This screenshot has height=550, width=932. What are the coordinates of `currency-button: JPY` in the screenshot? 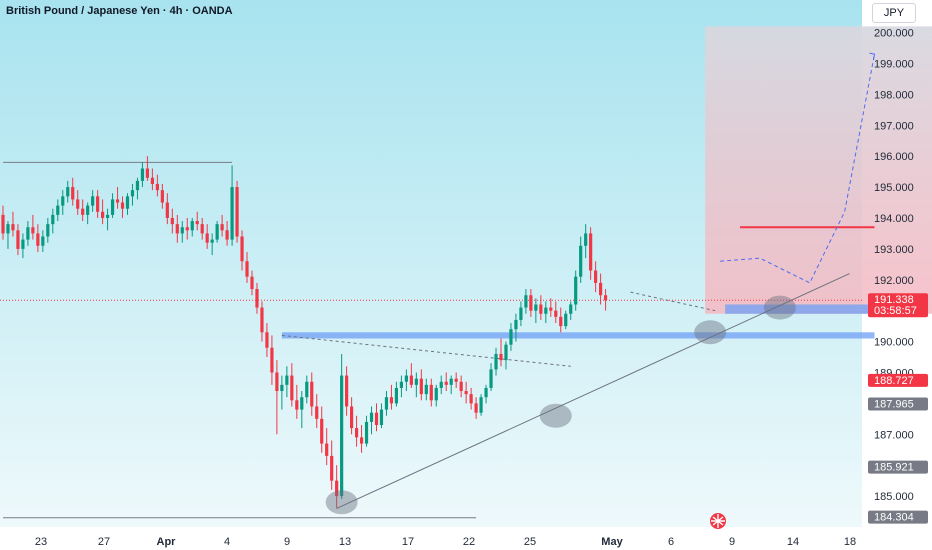 It's located at (894, 13).